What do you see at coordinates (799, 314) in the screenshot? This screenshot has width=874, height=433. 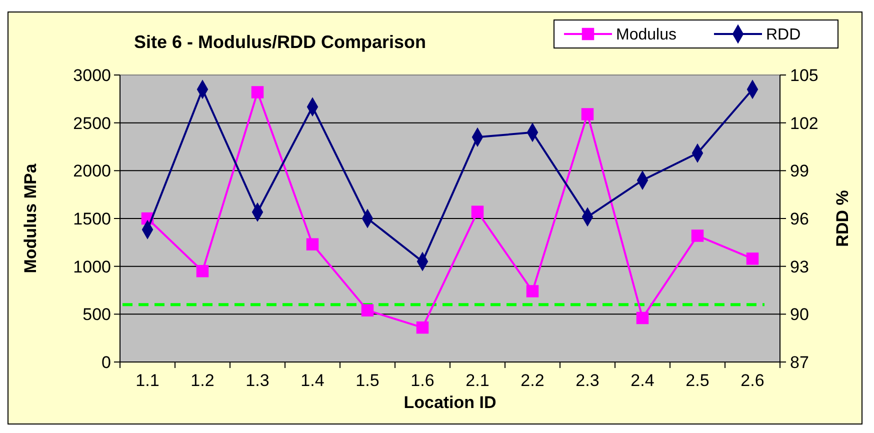 I see `y2-tick-label: 90` at bounding box center [799, 314].